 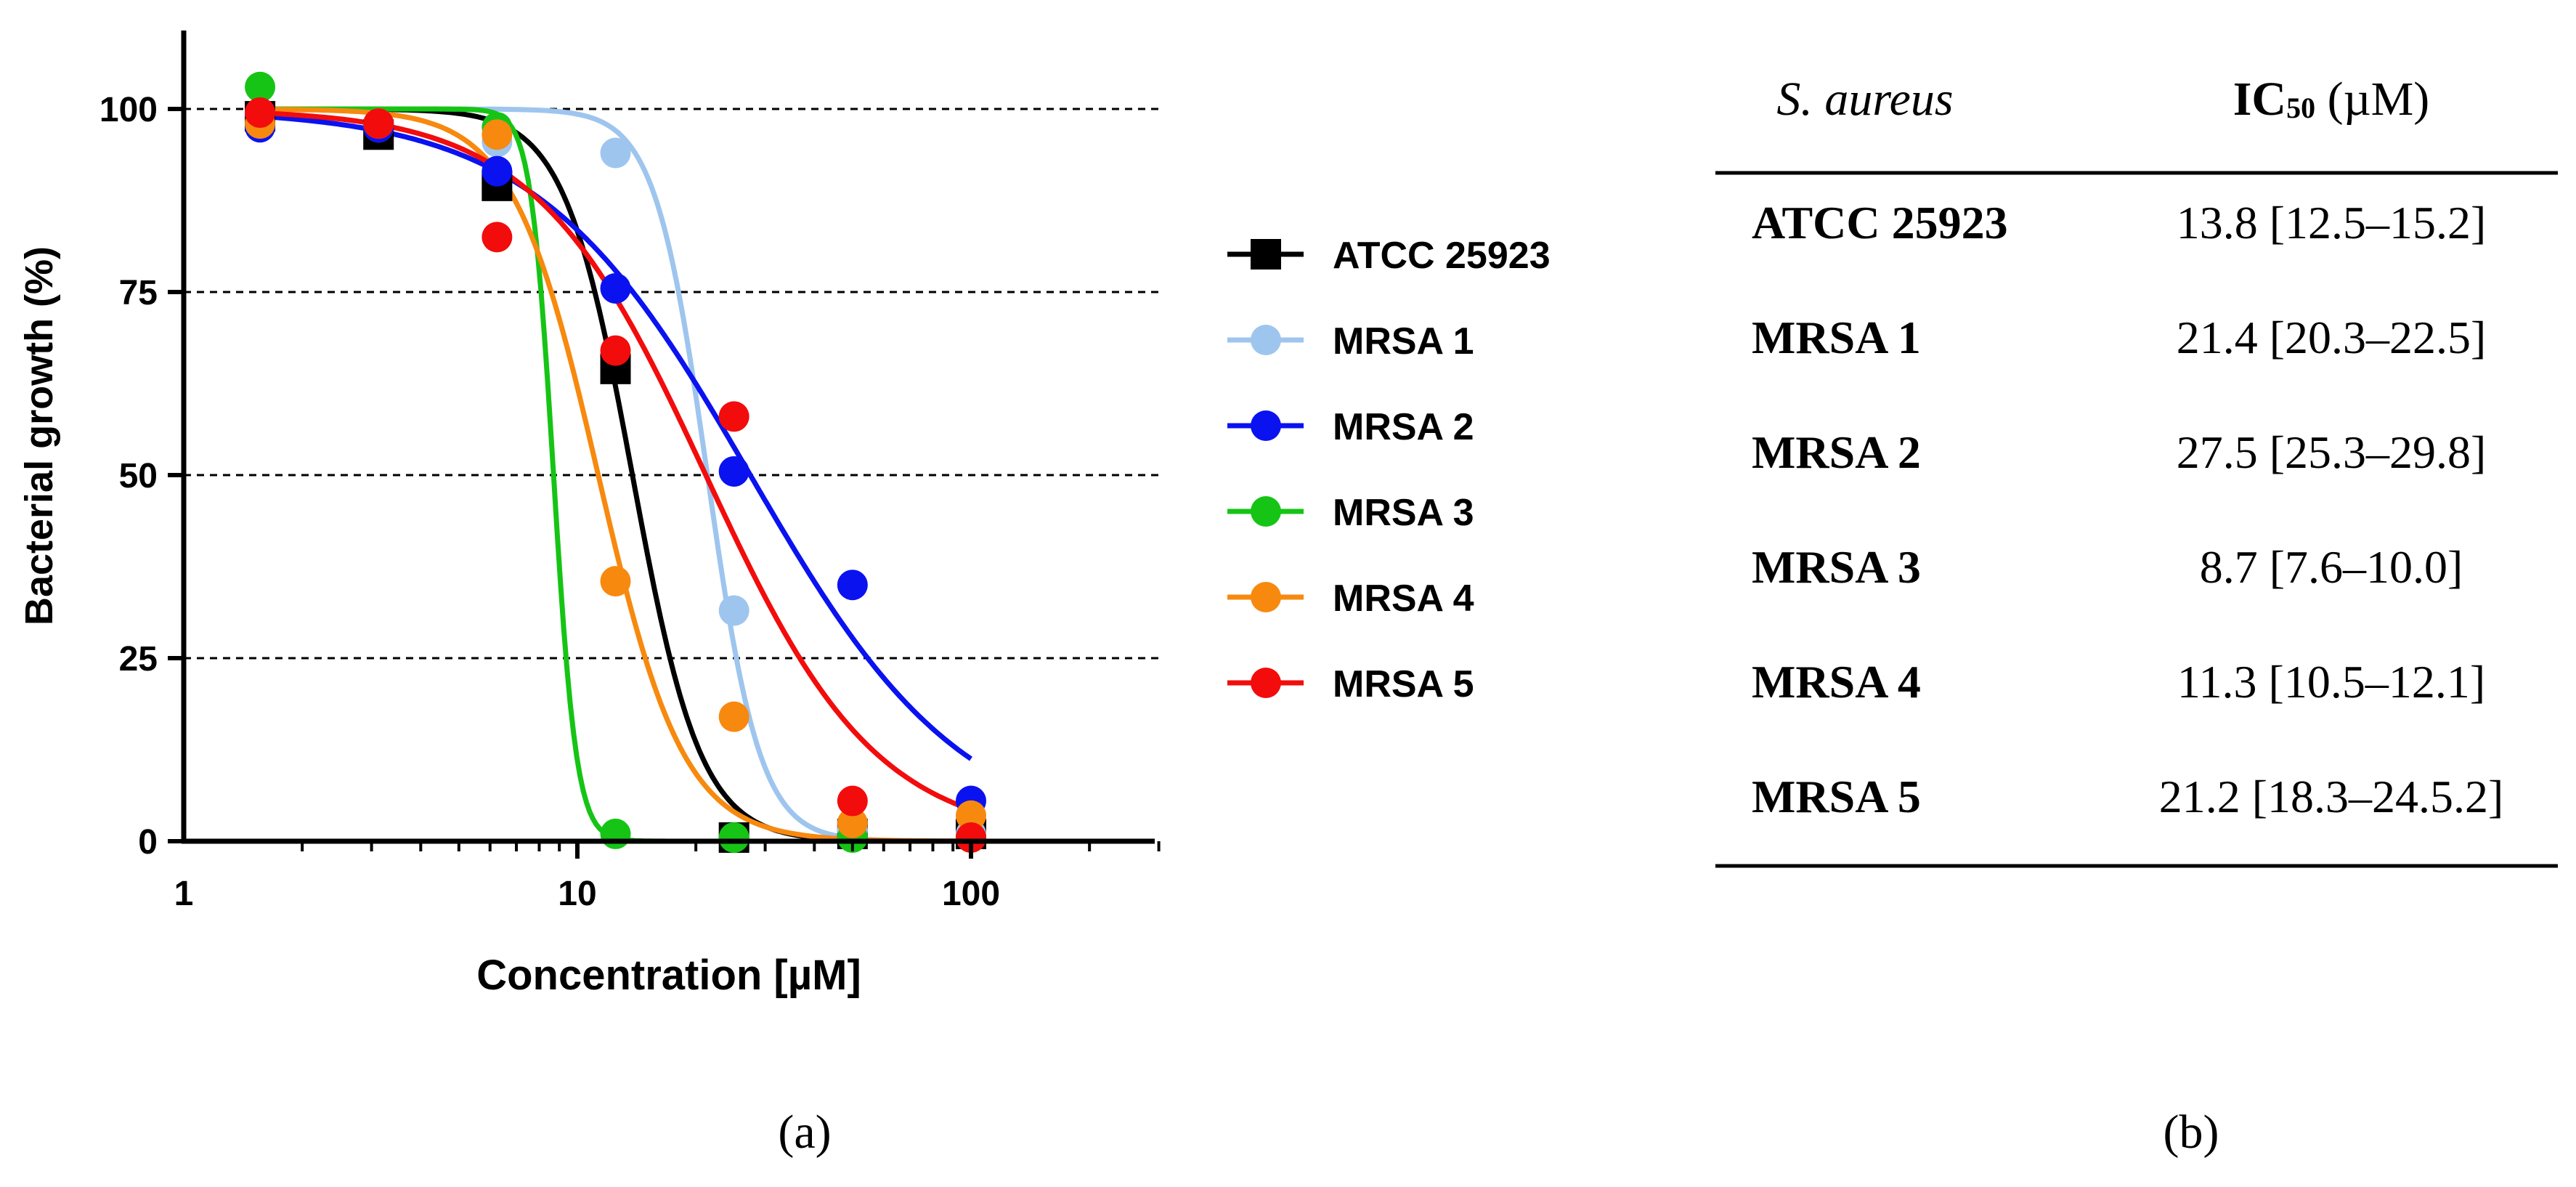 What do you see at coordinates (1837, 567) in the screenshot?
I see `table-cell-strain: MRSA 3` at bounding box center [1837, 567].